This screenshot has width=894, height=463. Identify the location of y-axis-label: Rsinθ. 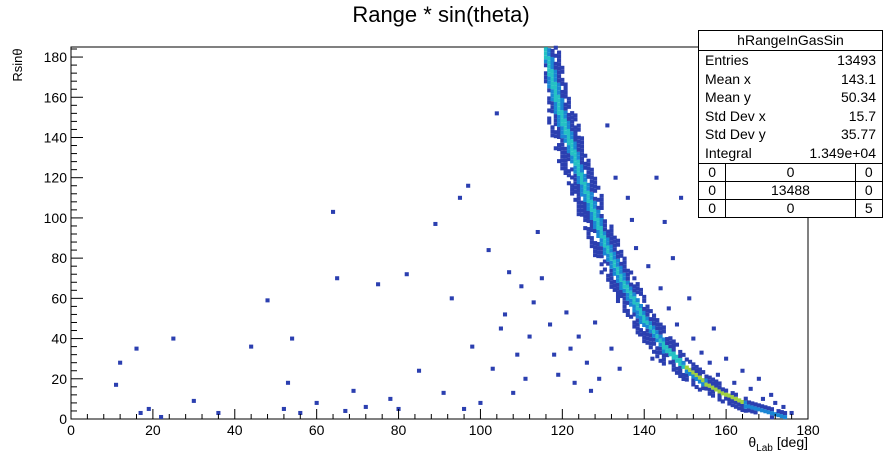
(17, 64).